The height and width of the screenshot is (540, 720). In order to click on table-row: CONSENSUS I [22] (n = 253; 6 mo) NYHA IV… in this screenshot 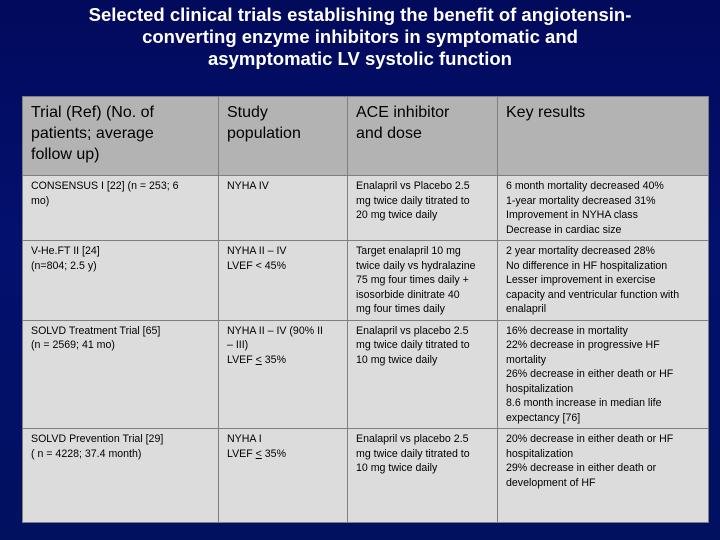, I will do `click(365, 208)`.